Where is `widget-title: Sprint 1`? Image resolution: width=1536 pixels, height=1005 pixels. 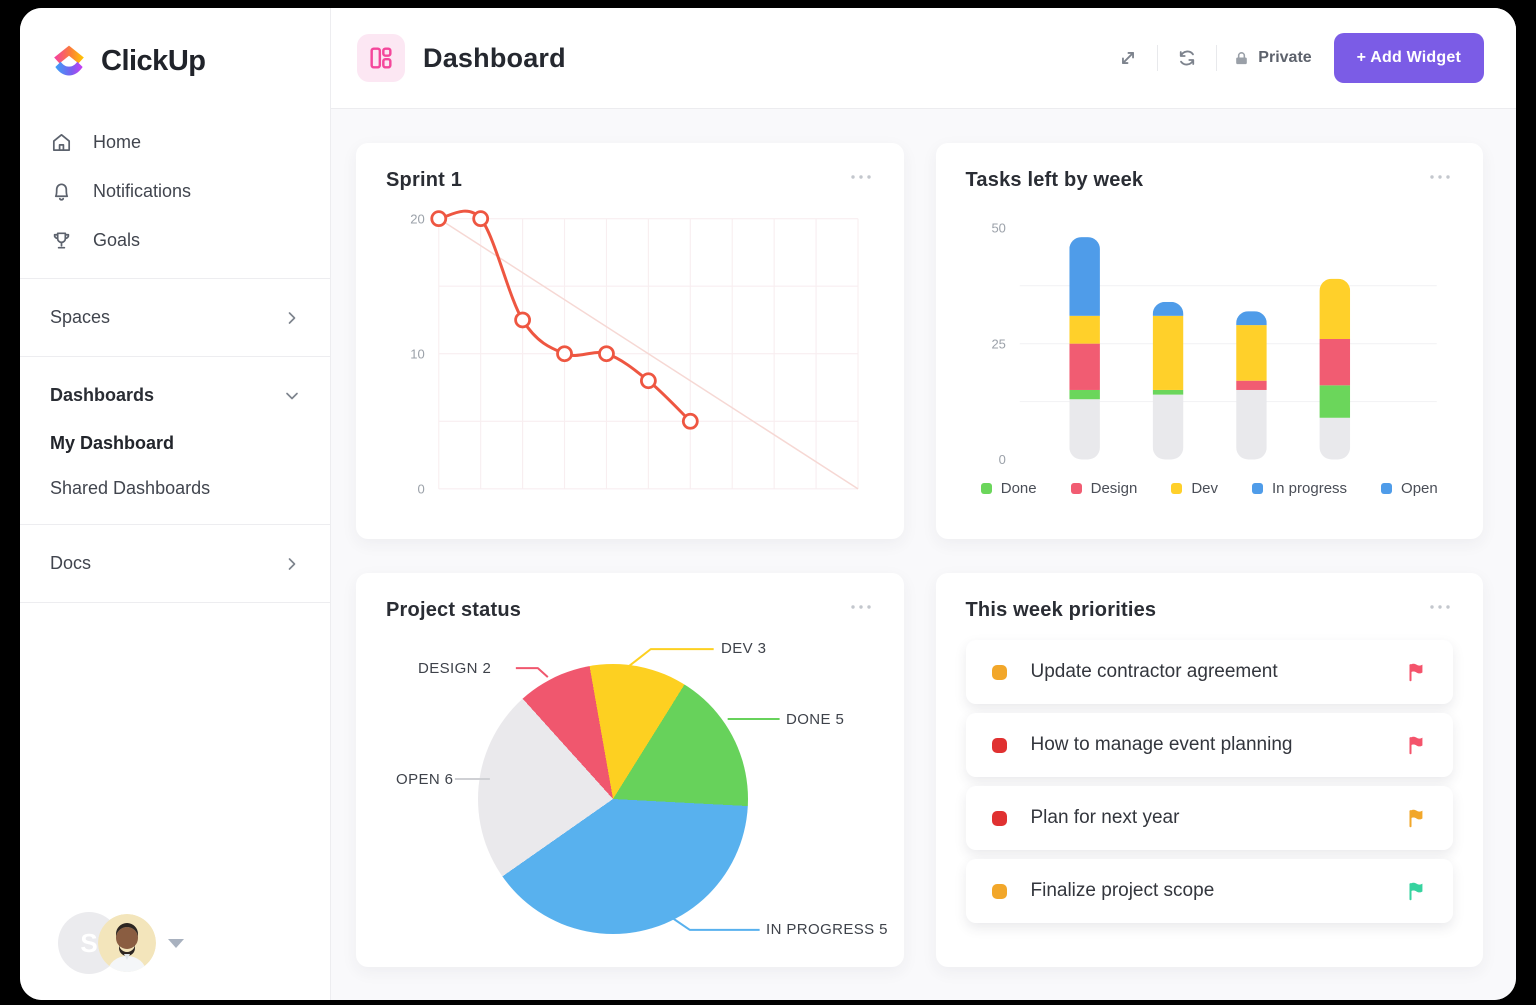 widget-title: Sprint 1 is located at coordinates (424, 180).